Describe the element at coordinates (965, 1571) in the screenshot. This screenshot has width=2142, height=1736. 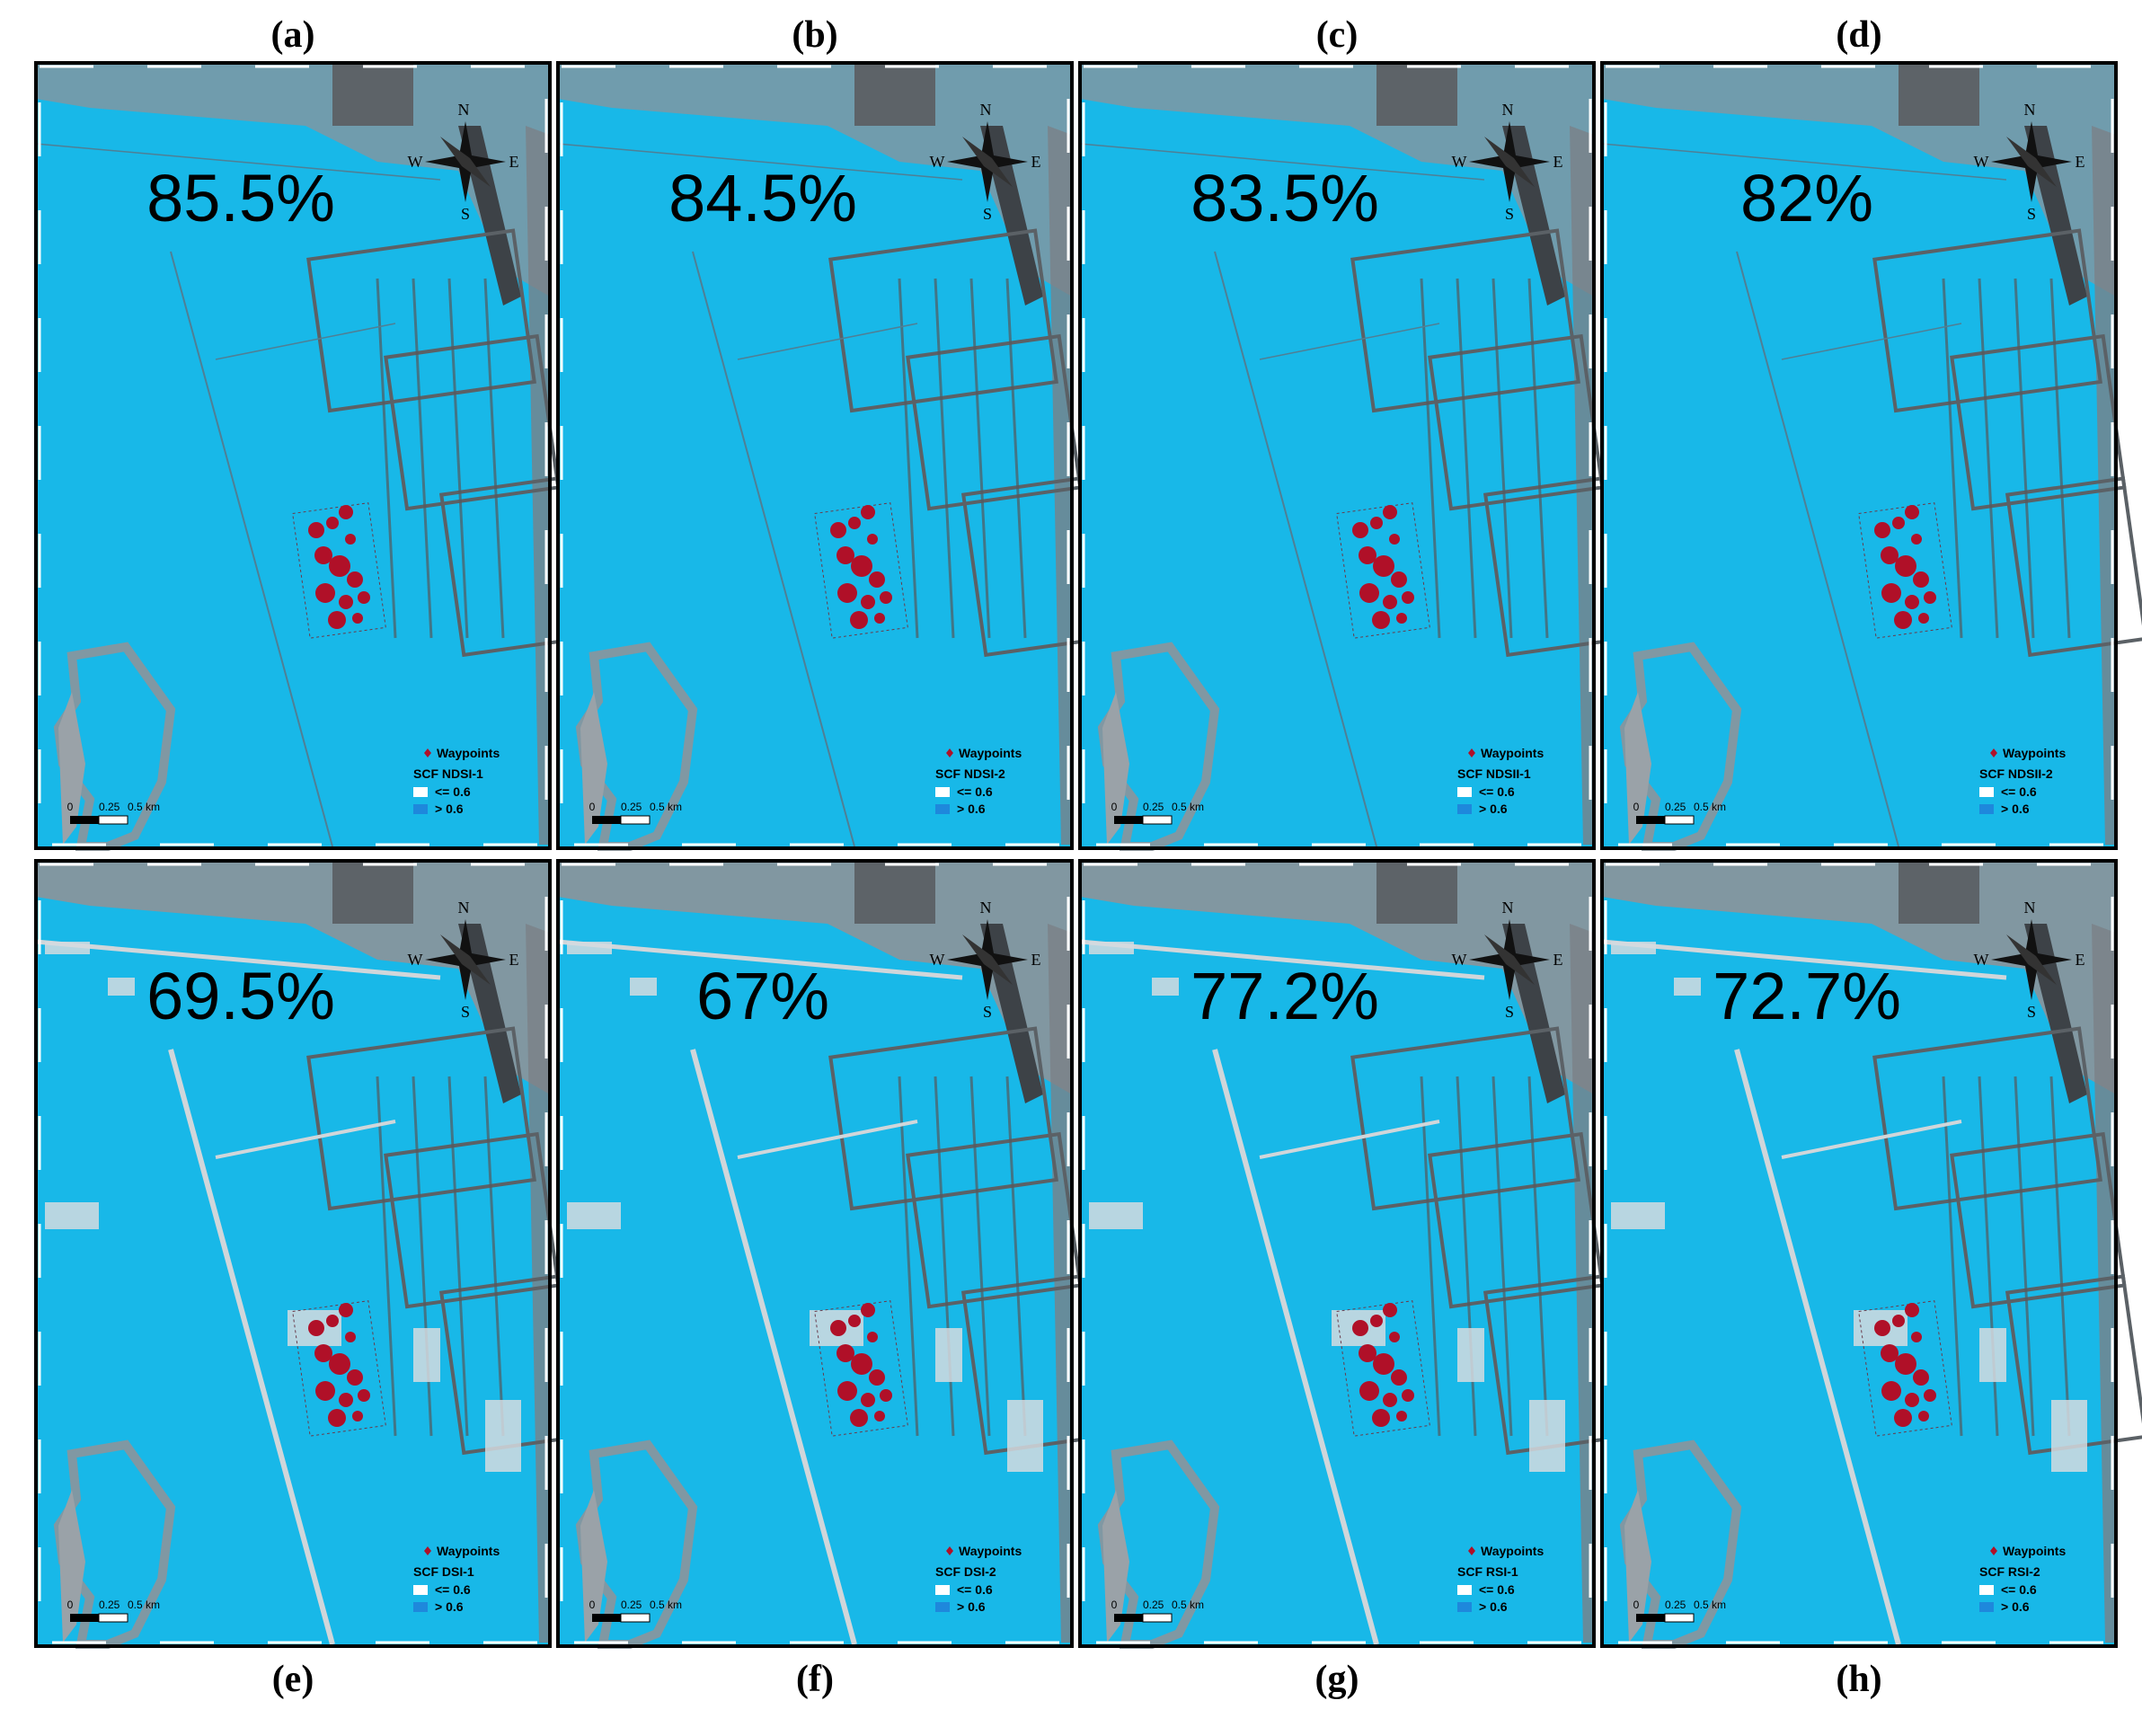
I see `legend-title: SCF DSI-2` at that location.